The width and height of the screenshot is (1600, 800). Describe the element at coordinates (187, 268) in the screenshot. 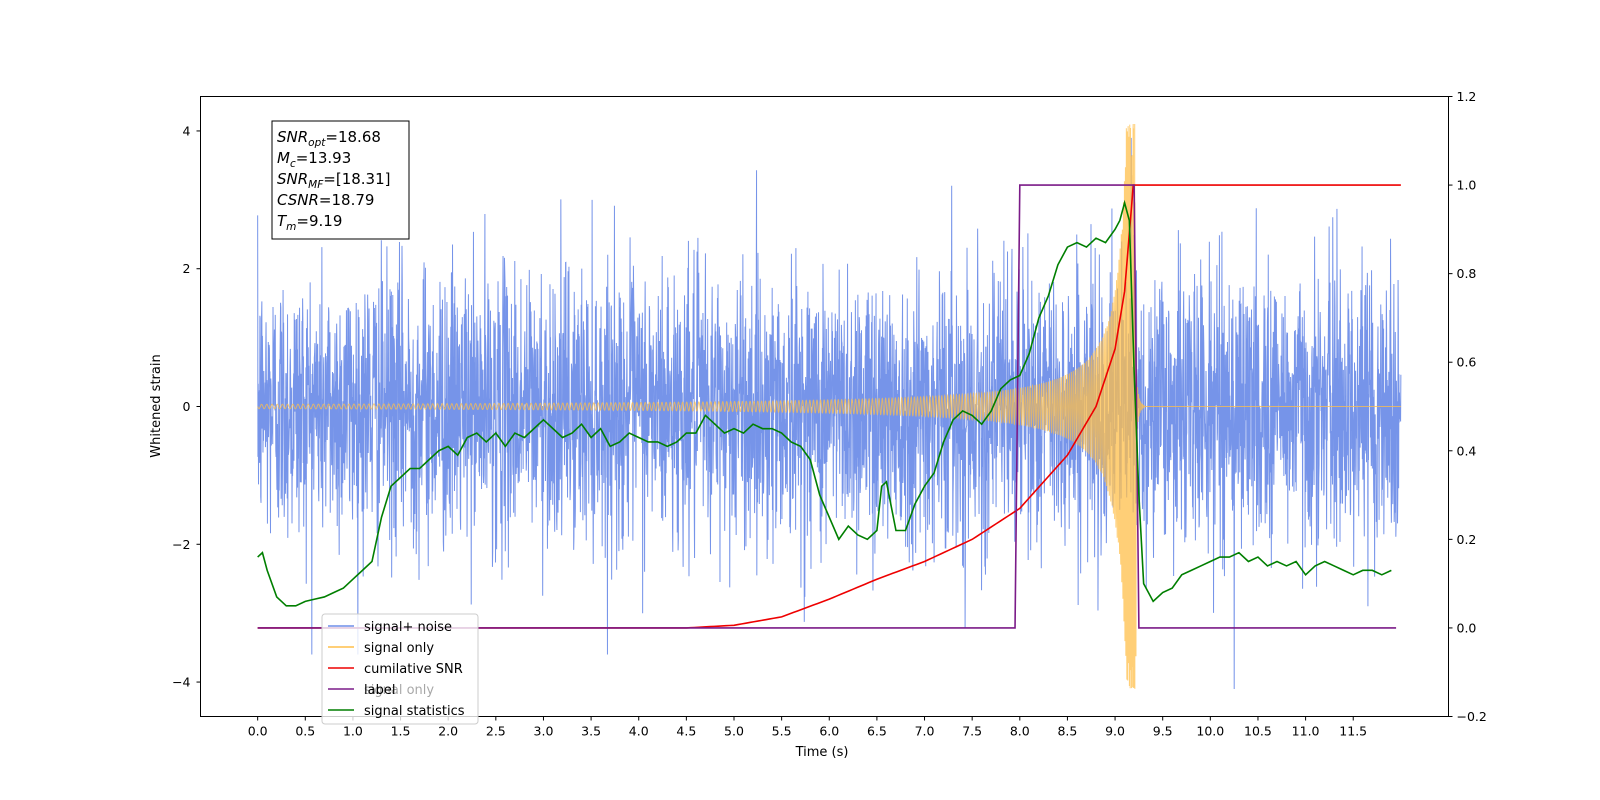

I see `y-tick-label: 2` at that location.